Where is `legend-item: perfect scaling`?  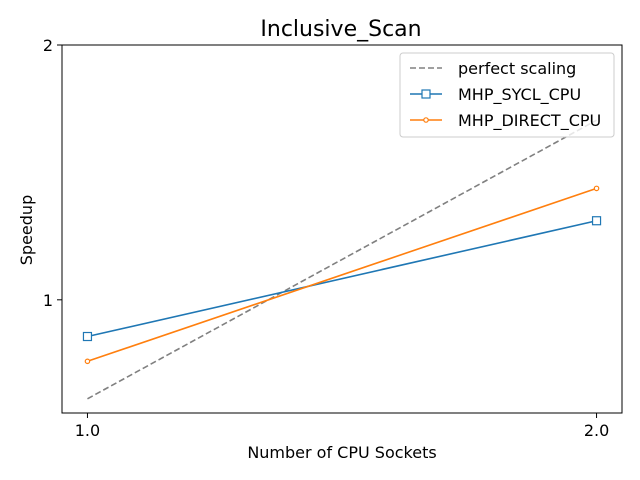 legend-item: perfect scaling is located at coordinates (493, 68).